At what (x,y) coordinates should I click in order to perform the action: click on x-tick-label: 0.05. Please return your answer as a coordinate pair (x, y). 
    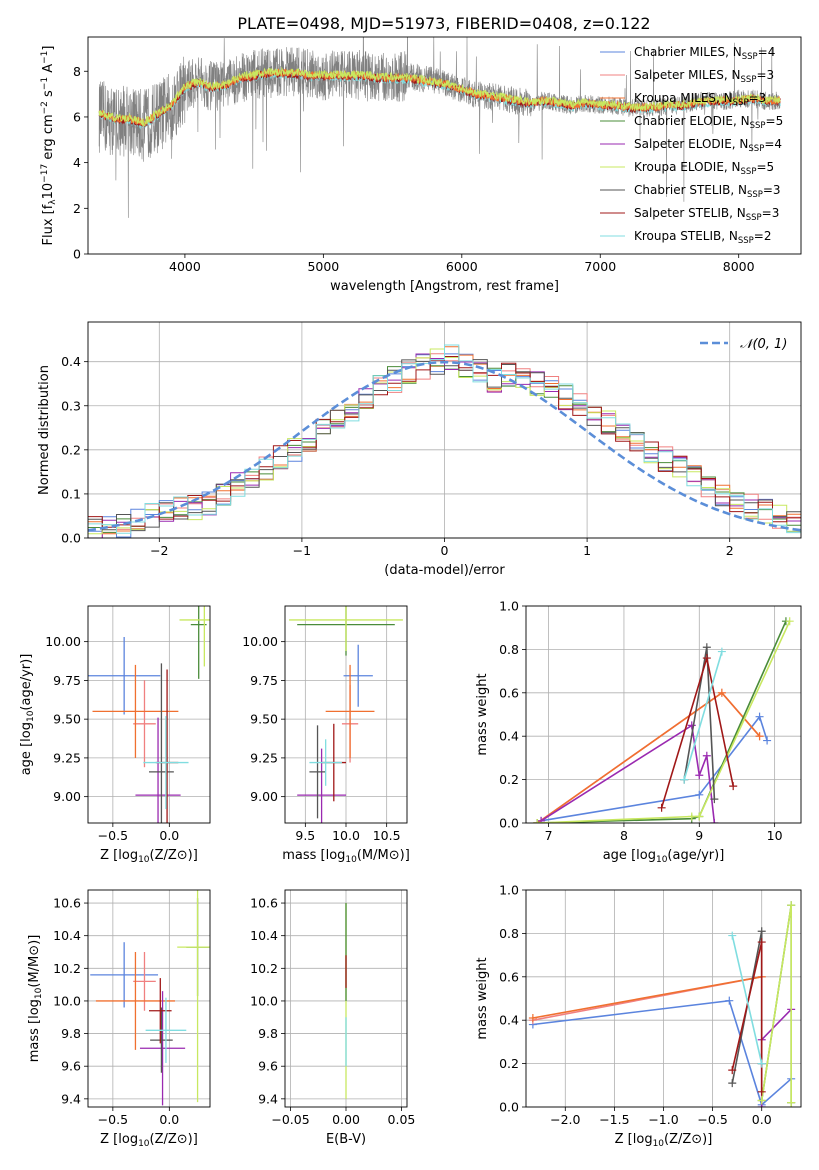
    Looking at the image, I should click on (402, 1119).